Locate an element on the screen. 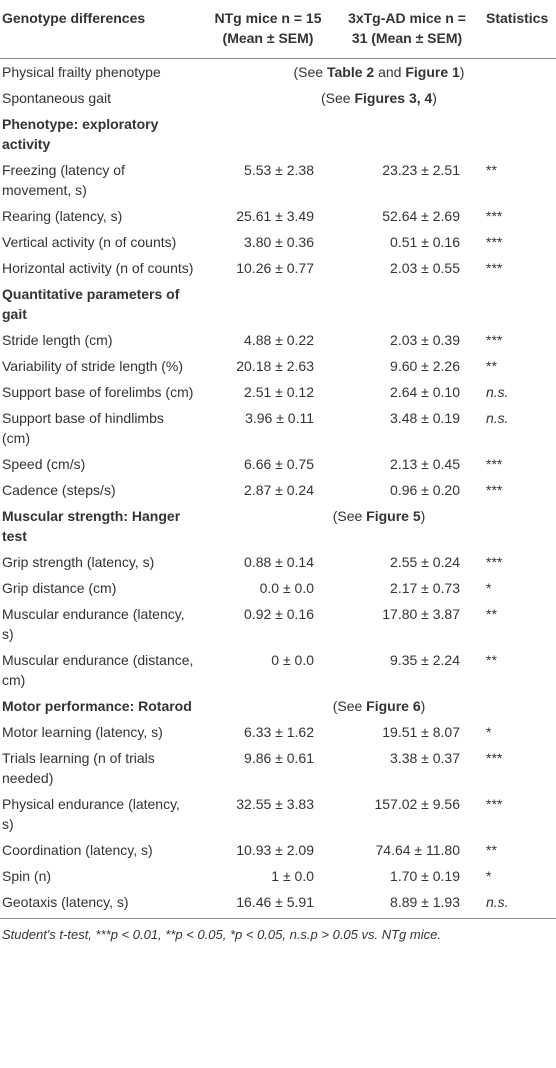 The width and height of the screenshot is (556, 1068). value-cell: 9.35 ± 2.24 is located at coordinates (425, 660).